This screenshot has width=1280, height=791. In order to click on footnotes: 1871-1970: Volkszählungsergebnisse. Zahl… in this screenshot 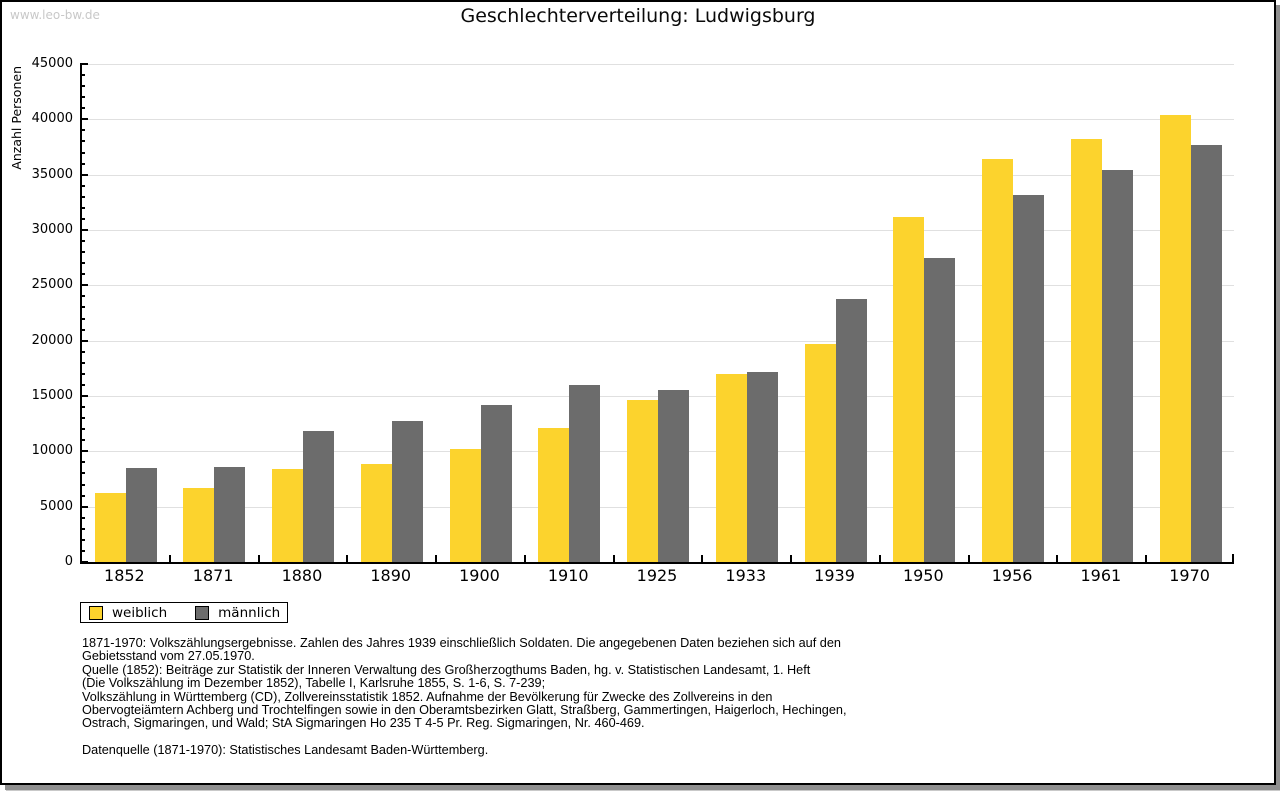, I will do `click(464, 697)`.